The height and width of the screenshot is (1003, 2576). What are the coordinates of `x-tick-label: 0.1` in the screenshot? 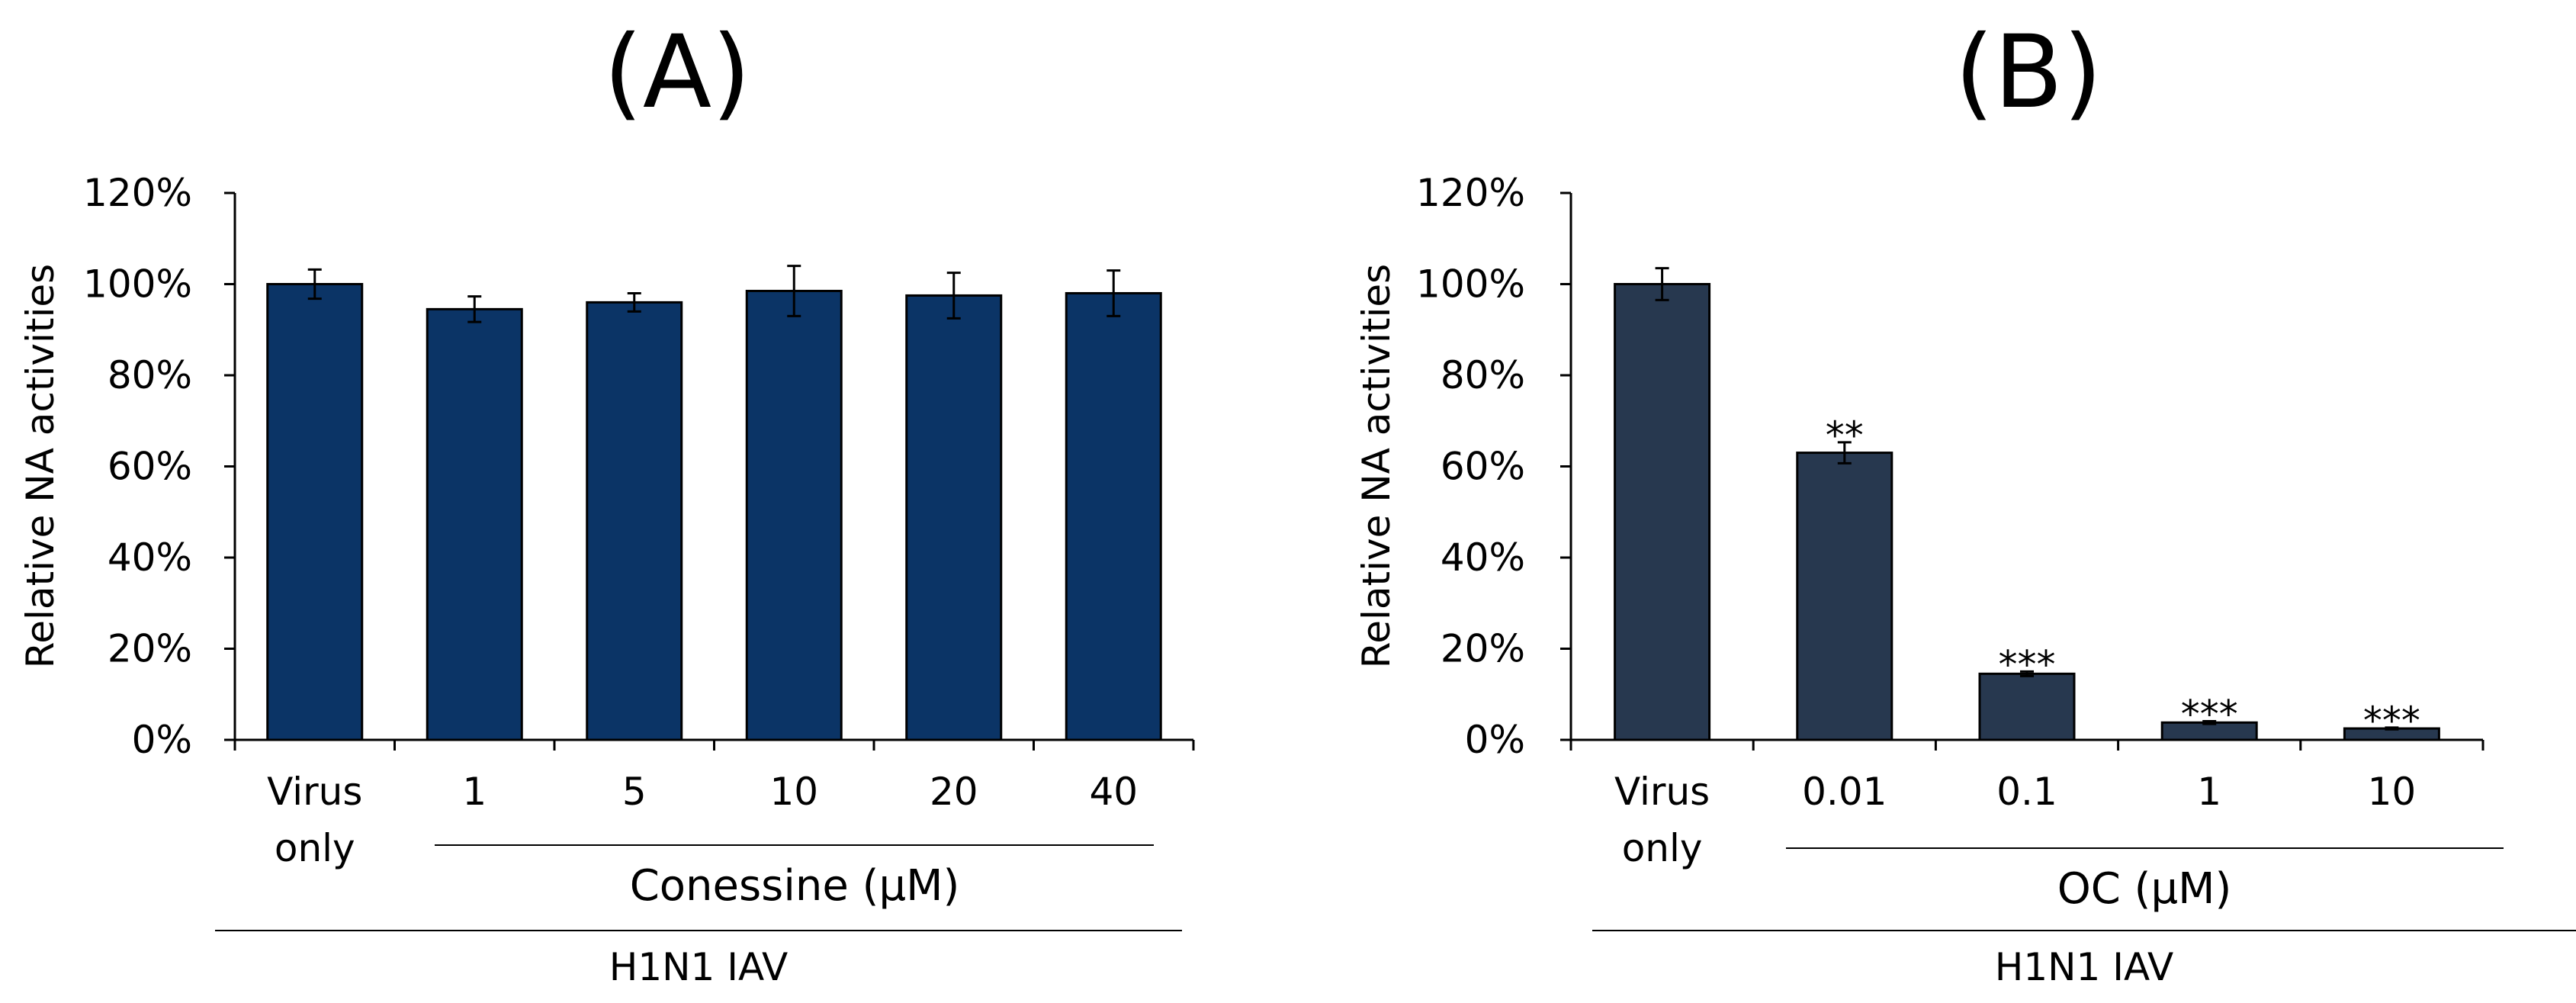 It's located at (2026, 792).